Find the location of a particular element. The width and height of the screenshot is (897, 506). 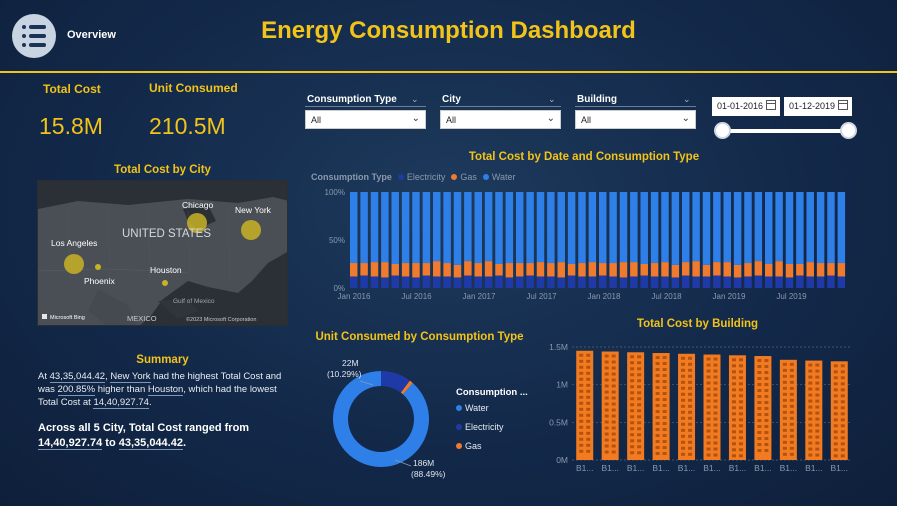

date-end-input: 01-12-2019 is located at coordinates (818, 106).